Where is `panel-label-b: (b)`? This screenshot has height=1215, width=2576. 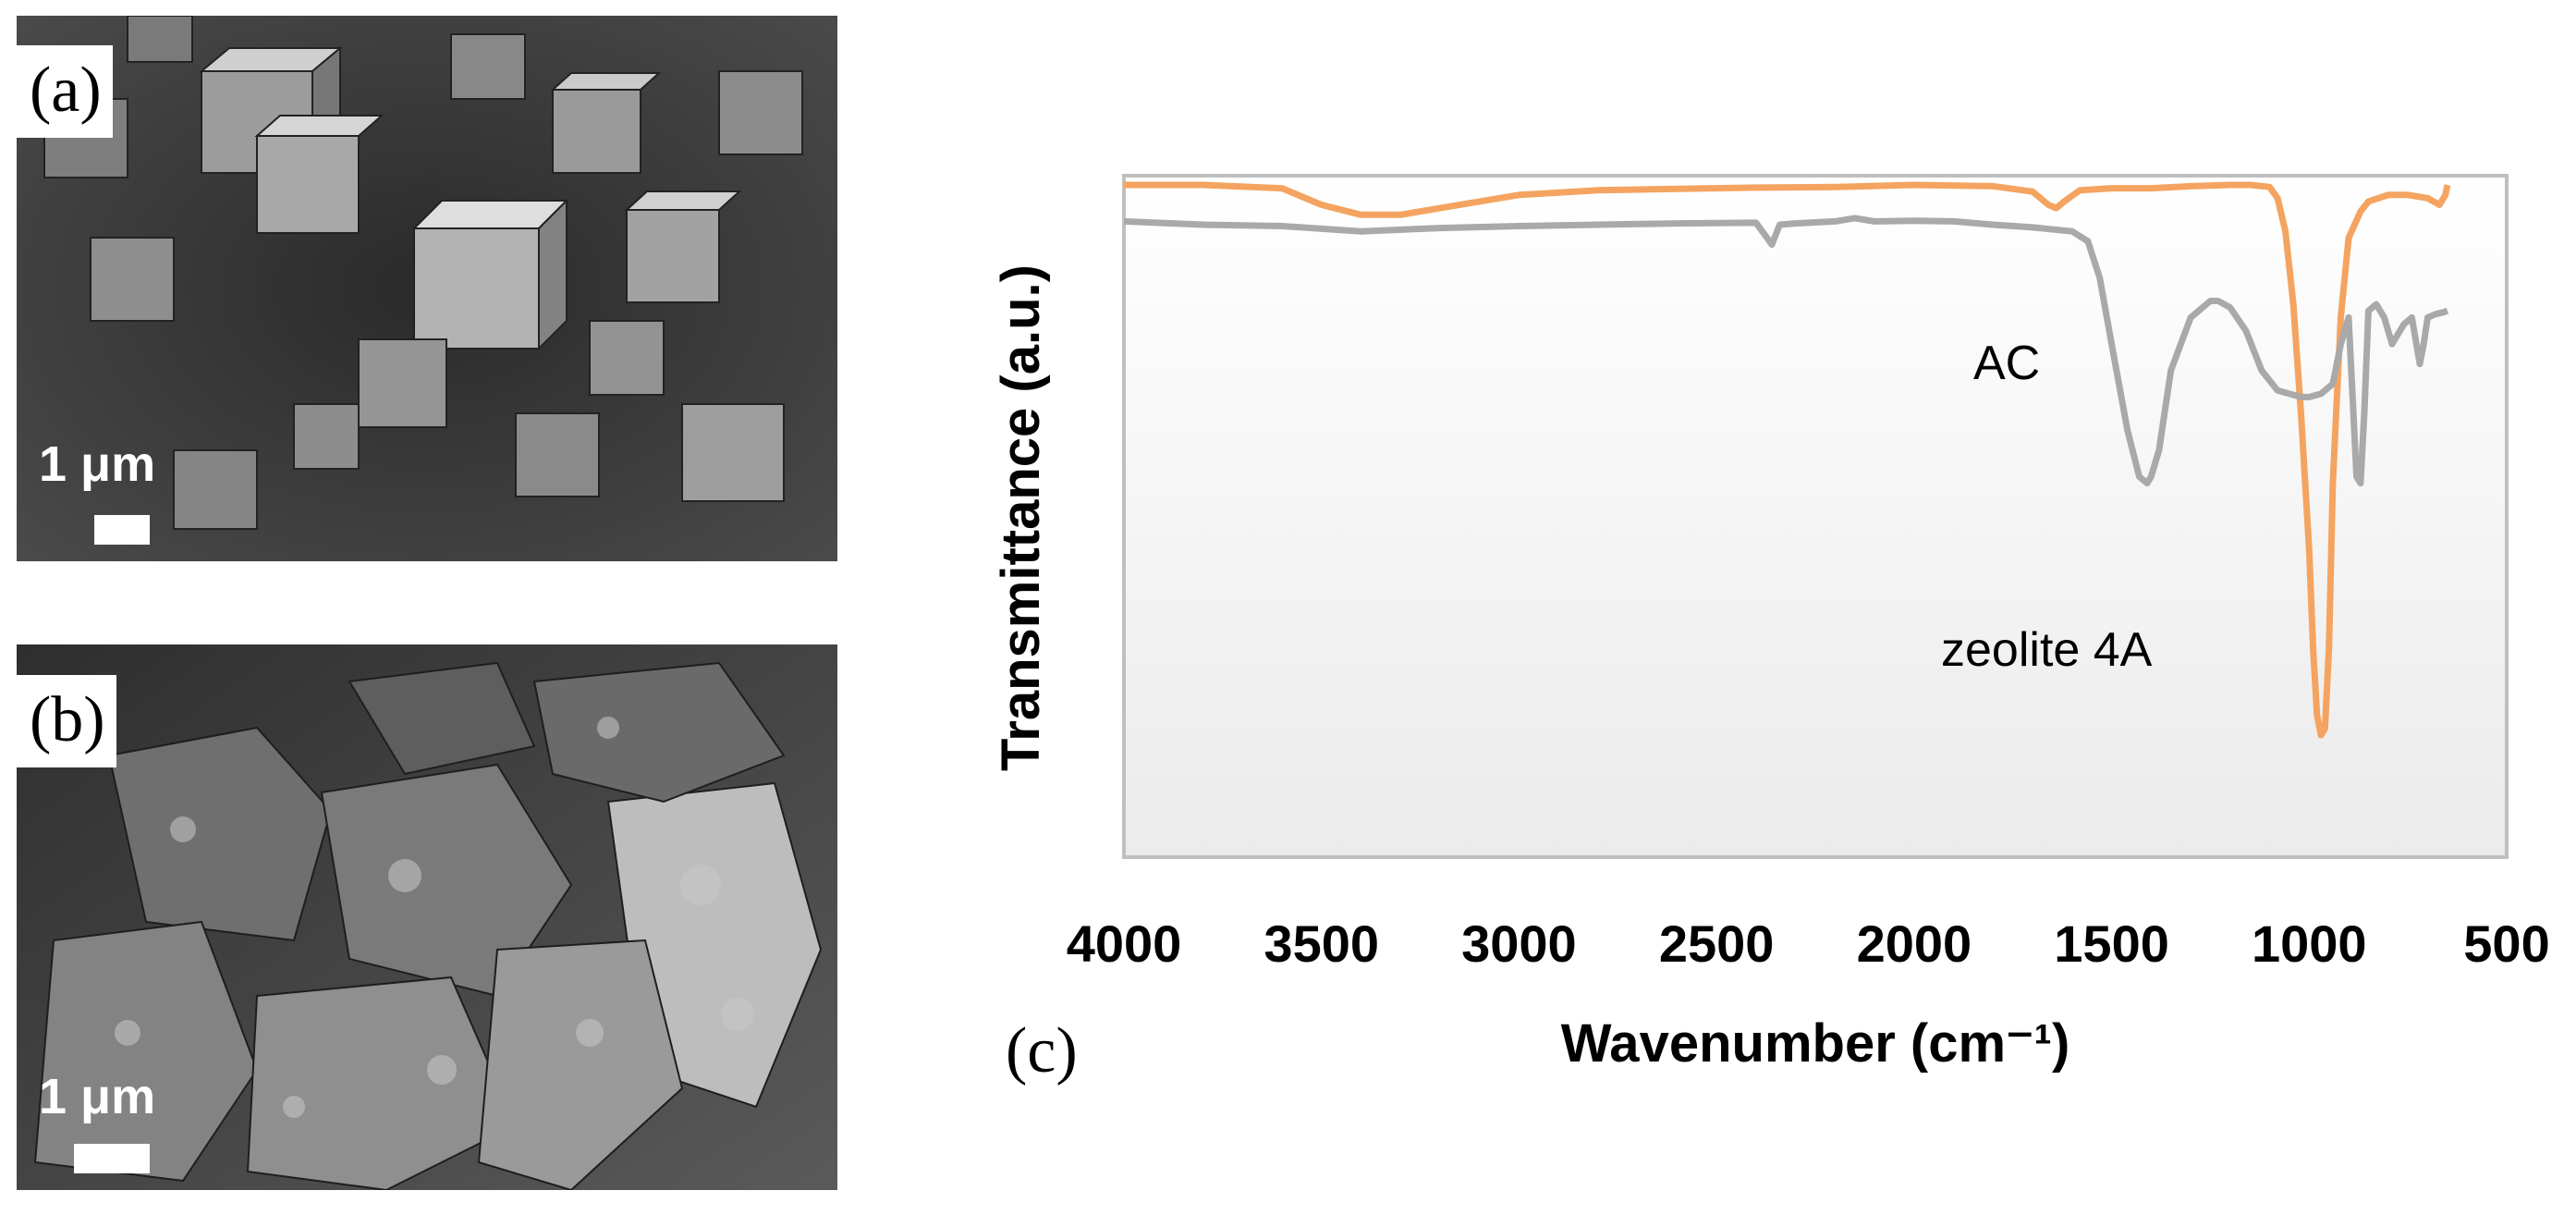 panel-label-b: (b) is located at coordinates (66, 721).